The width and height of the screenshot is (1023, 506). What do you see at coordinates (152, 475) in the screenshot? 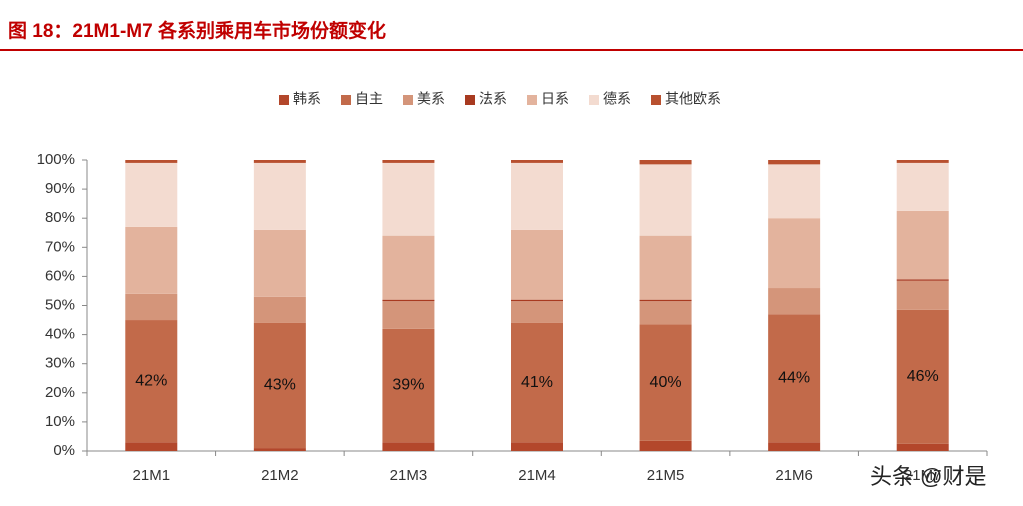
I see `x-tick-label: 21M1` at bounding box center [152, 475].